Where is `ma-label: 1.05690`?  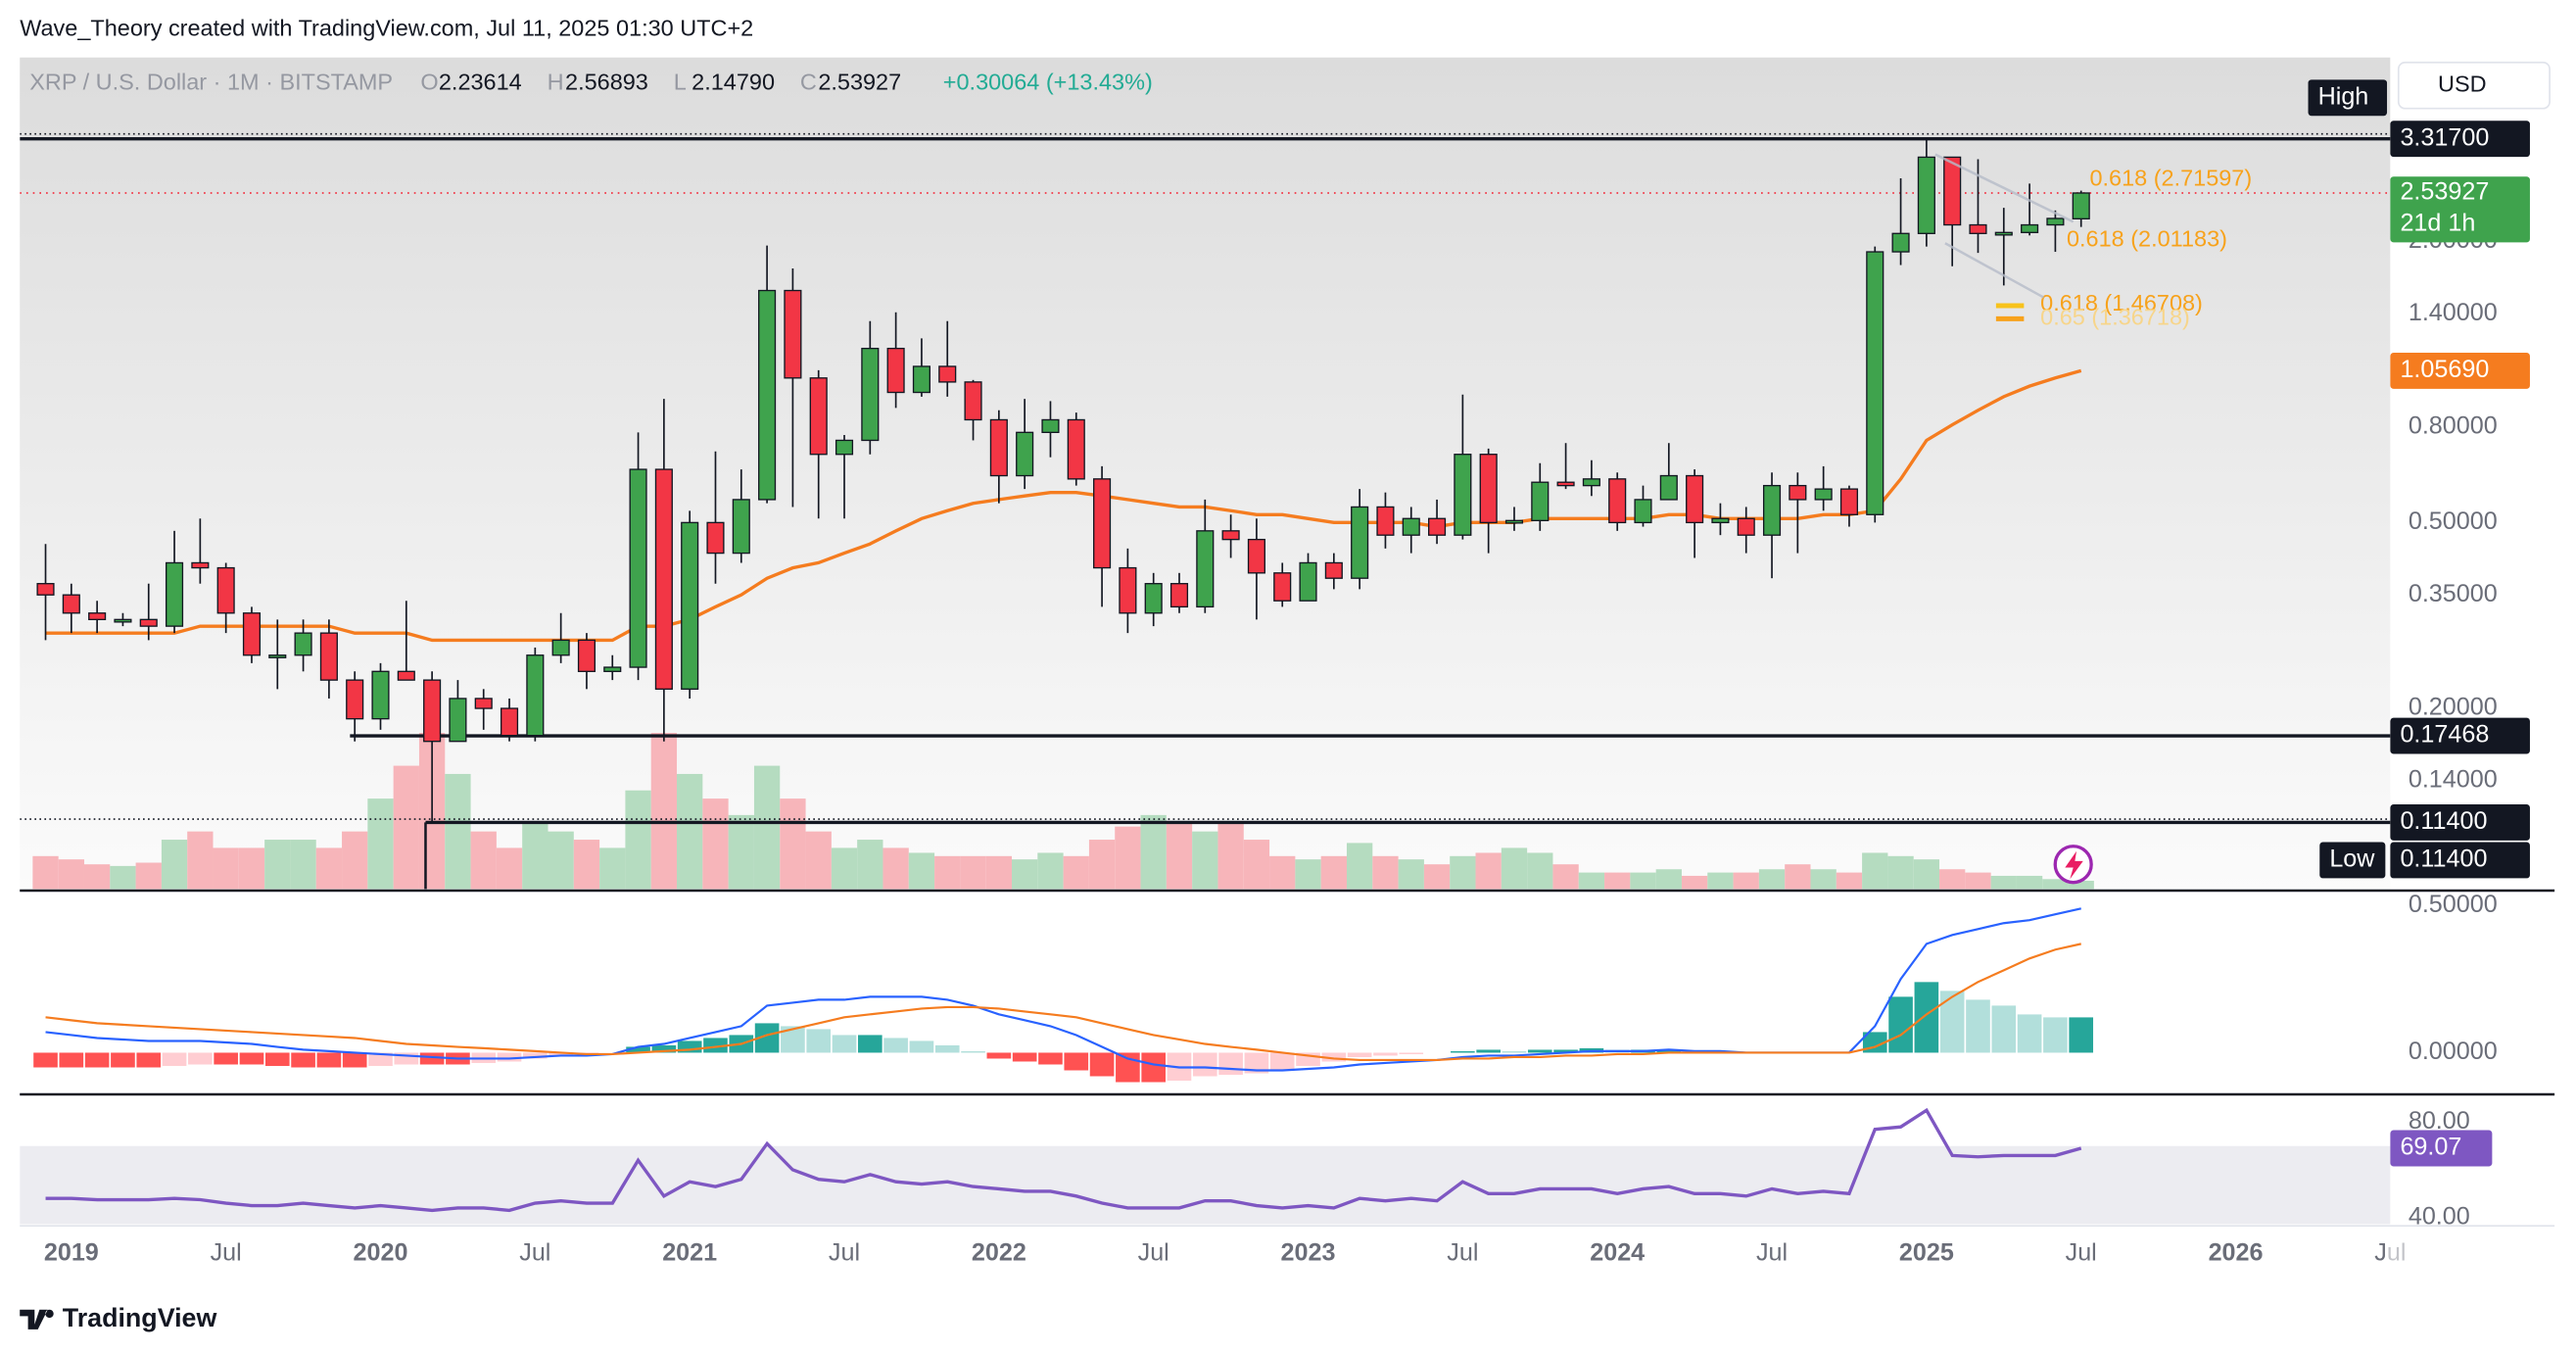
ma-label: 1.05690 is located at coordinates (2444, 369).